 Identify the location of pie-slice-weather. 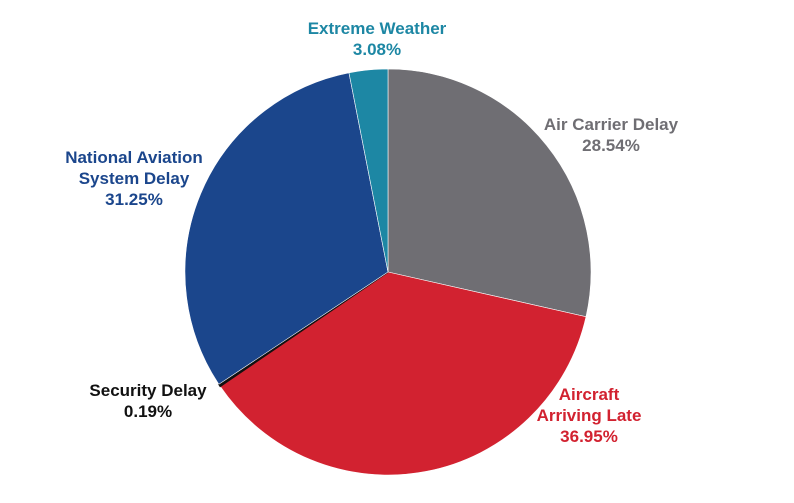
(368, 170).